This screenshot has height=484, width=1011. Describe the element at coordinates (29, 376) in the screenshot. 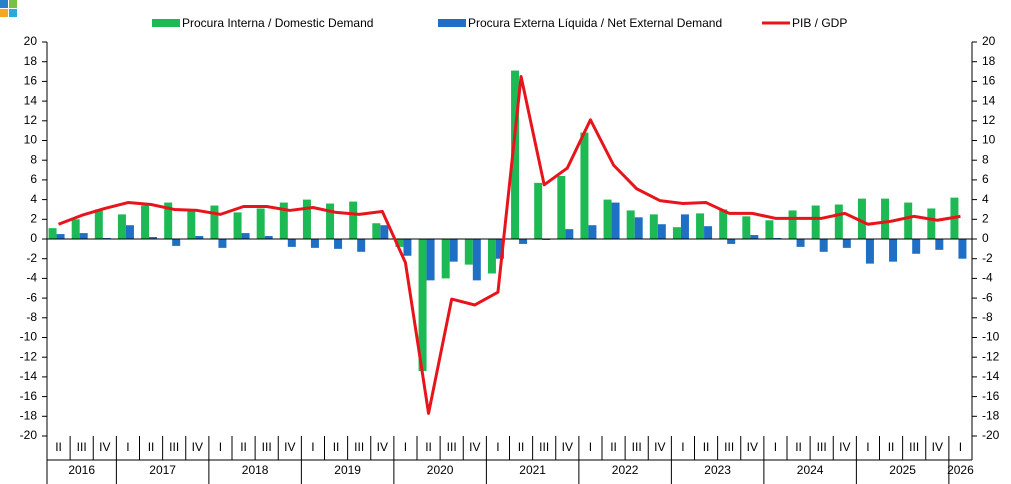

I see `y-tick-label: -14` at that location.